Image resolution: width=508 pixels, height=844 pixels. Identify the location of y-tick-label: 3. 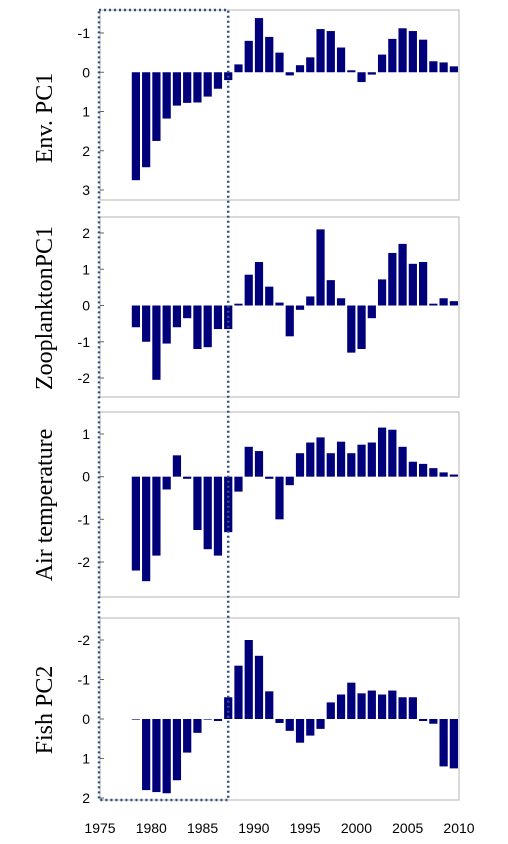
(86, 190).